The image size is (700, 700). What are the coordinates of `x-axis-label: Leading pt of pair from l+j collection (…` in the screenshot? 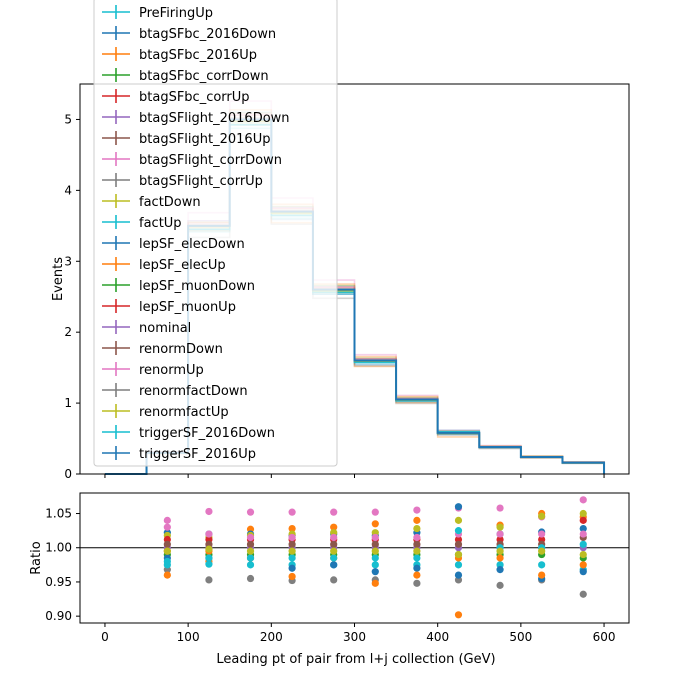 It's located at (355, 659).